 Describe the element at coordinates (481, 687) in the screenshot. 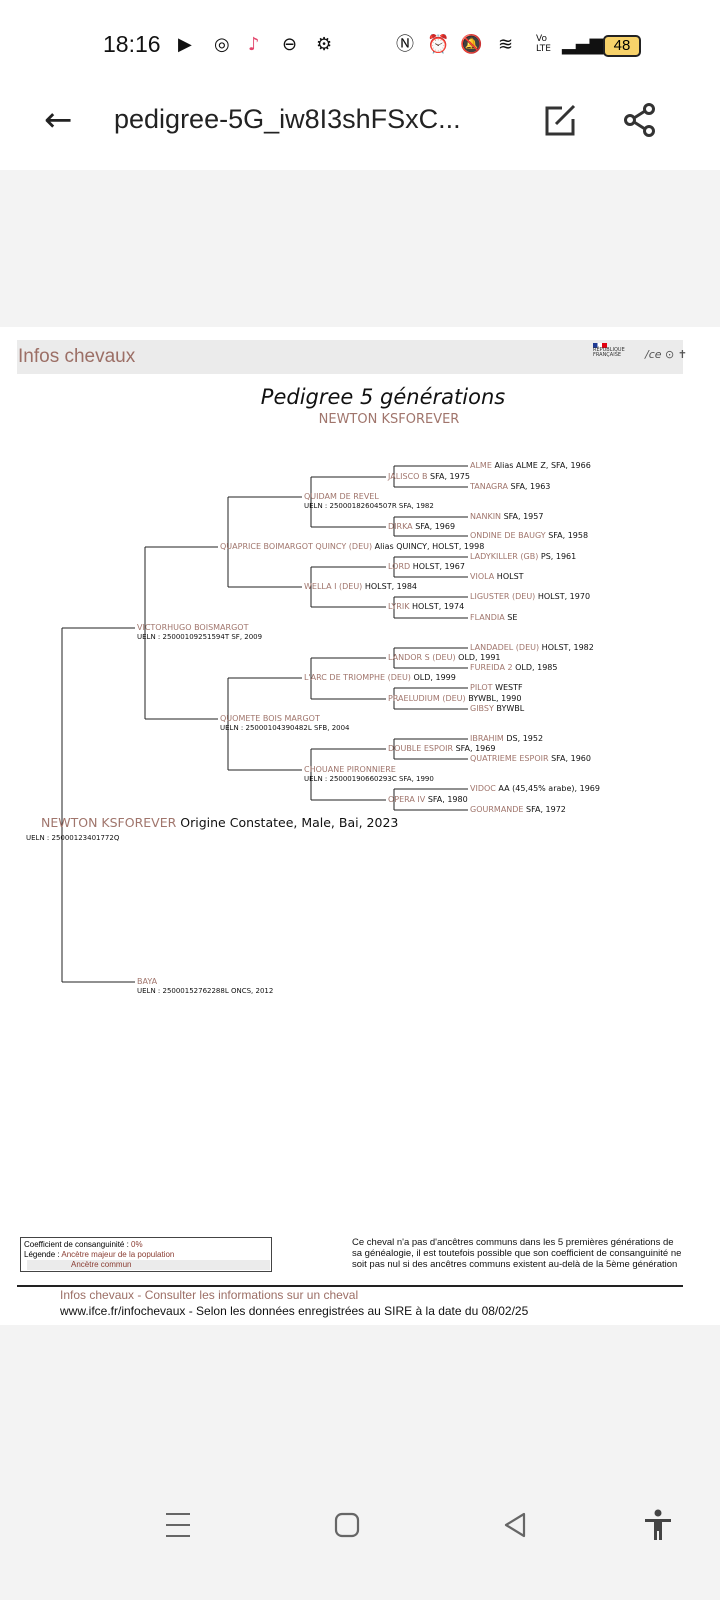

I see `ancestor-name: PILOT` at that location.